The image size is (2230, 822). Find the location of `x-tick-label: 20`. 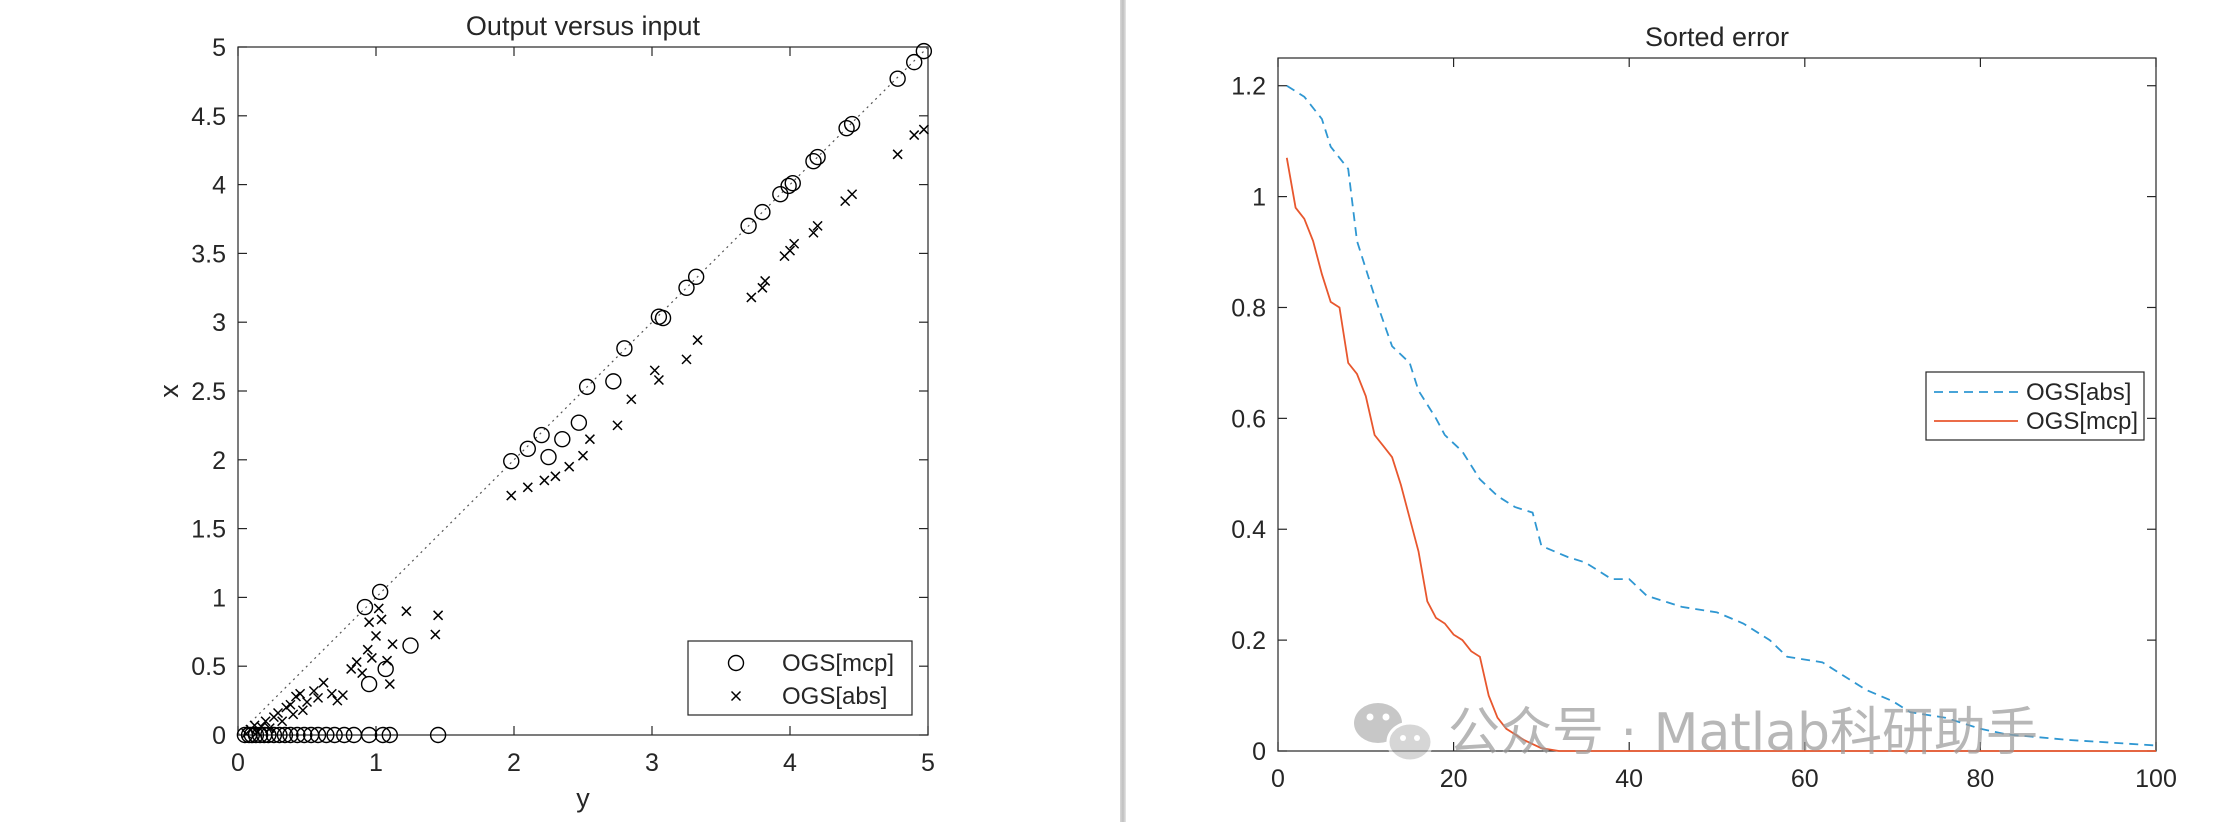

x-tick-label: 20 is located at coordinates (1454, 779).